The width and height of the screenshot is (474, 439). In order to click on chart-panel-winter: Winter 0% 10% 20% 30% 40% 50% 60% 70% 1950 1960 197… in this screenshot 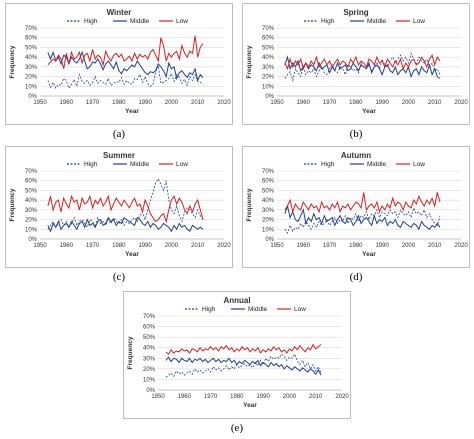, I will do `click(119, 64)`.